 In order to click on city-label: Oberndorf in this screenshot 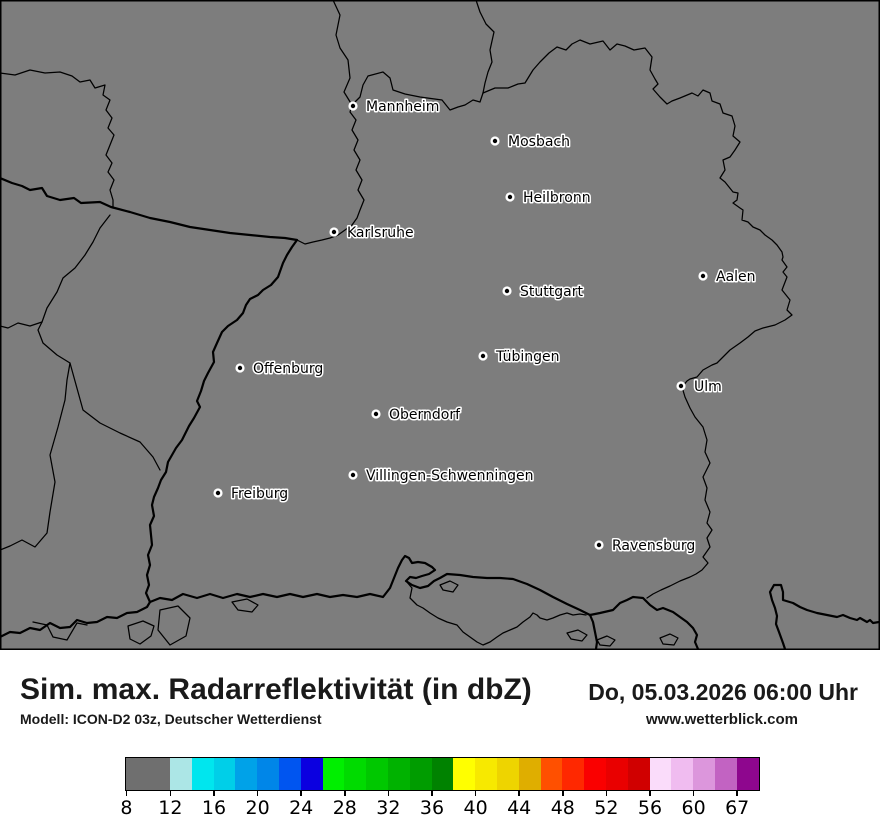, I will do `click(425, 415)`.